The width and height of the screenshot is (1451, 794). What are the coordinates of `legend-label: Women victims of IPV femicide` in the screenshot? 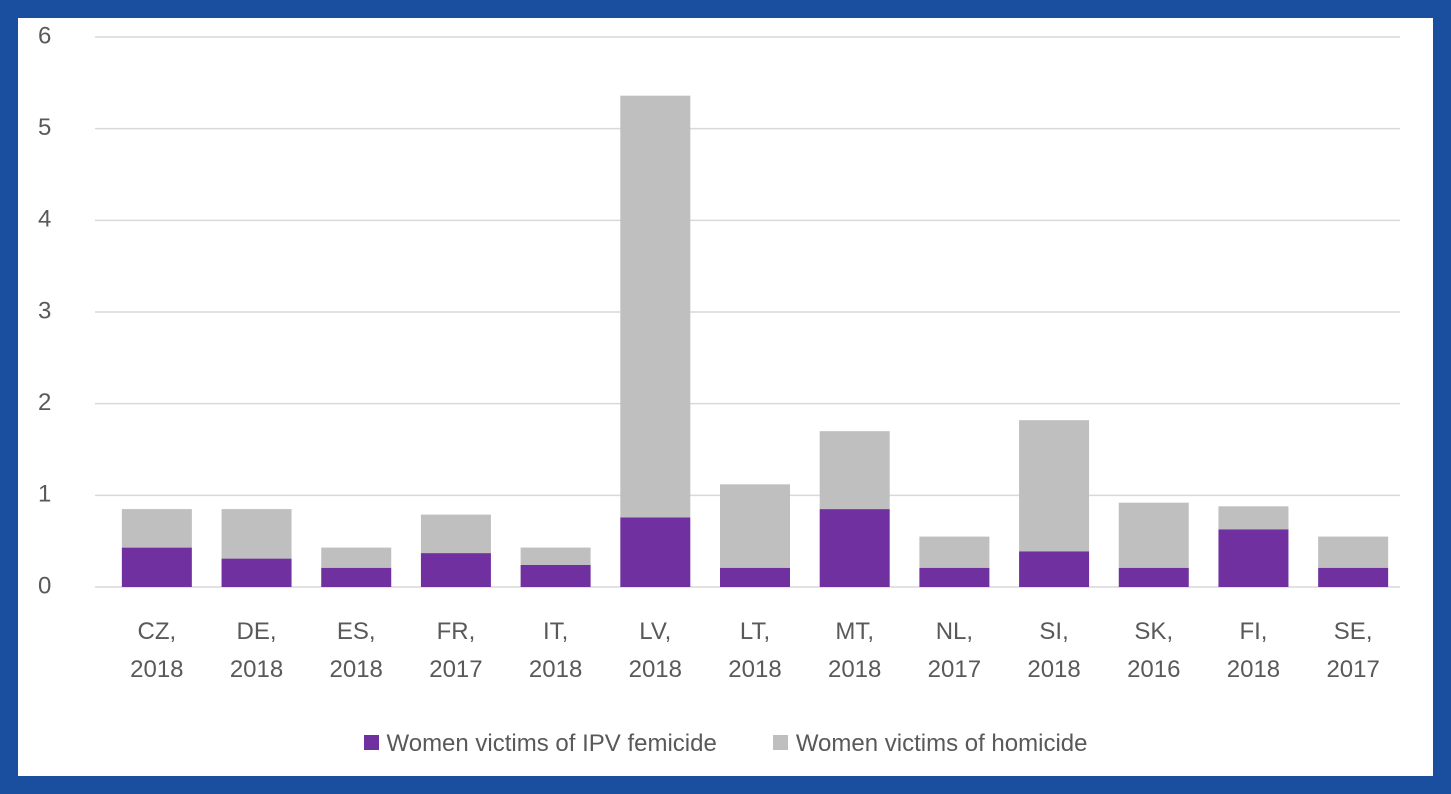 It's located at (551, 743).